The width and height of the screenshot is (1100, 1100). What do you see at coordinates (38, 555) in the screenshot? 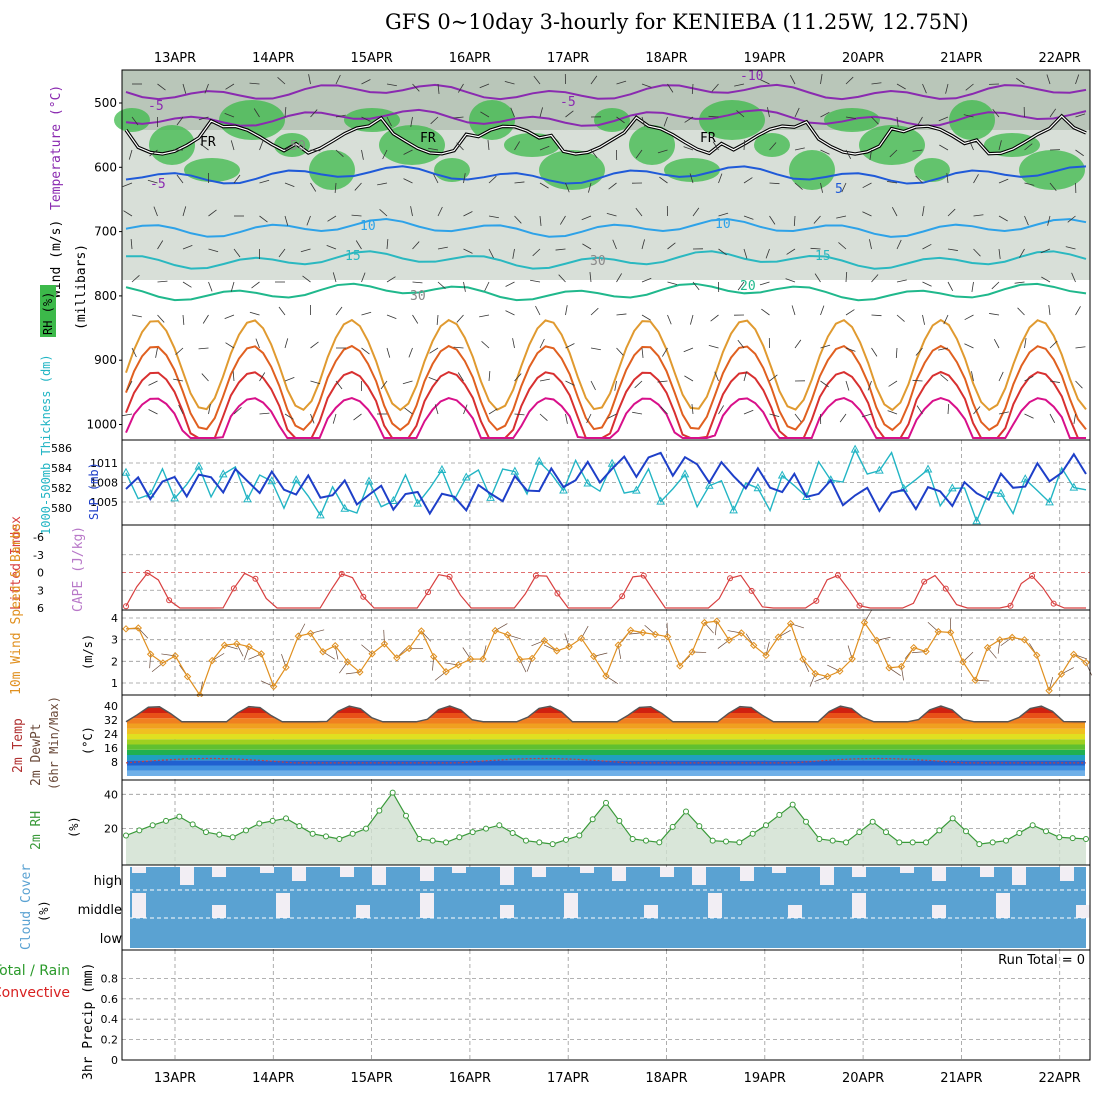
I see `li-tick-label: -3` at bounding box center [38, 555].